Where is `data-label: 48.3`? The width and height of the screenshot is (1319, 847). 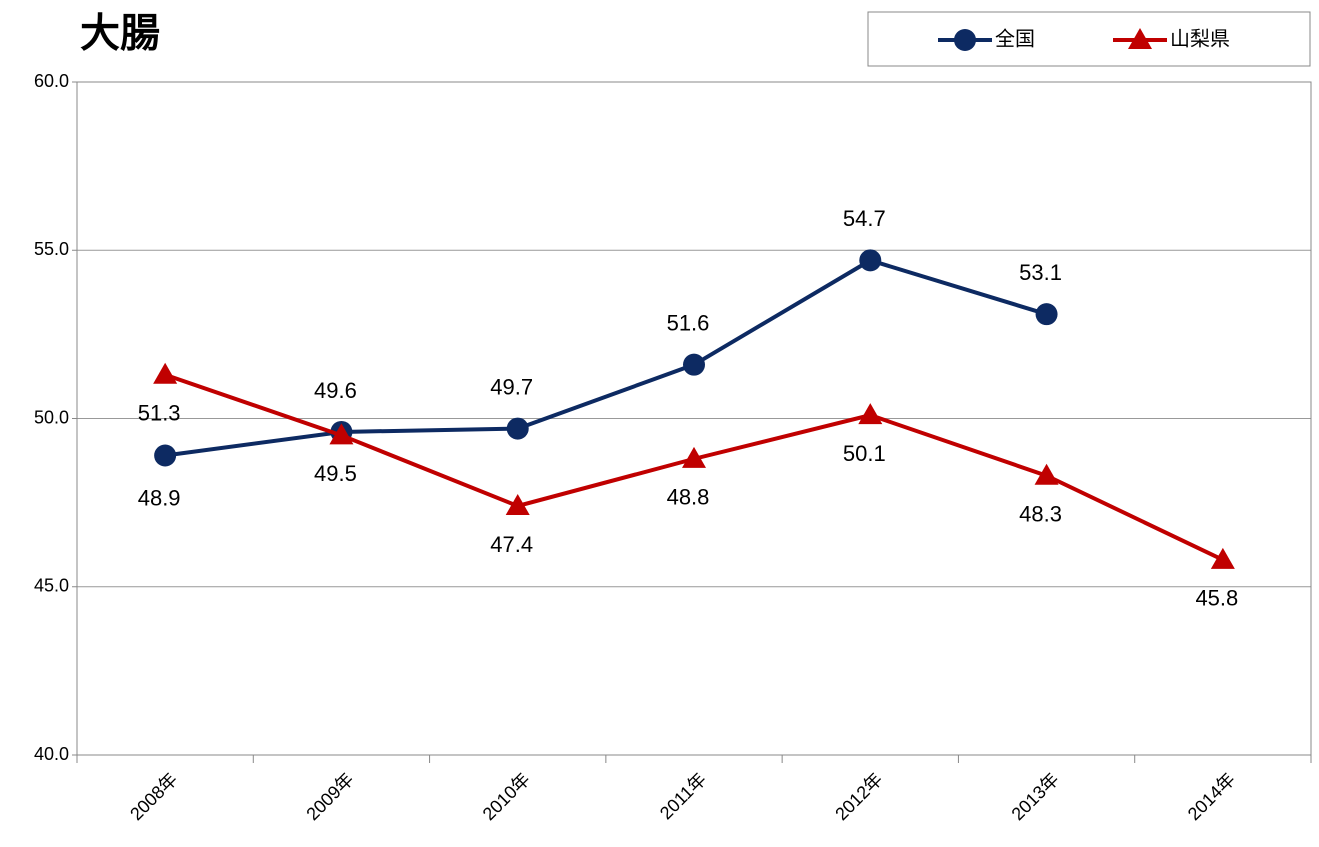 data-label: 48.3 is located at coordinates (1040, 514).